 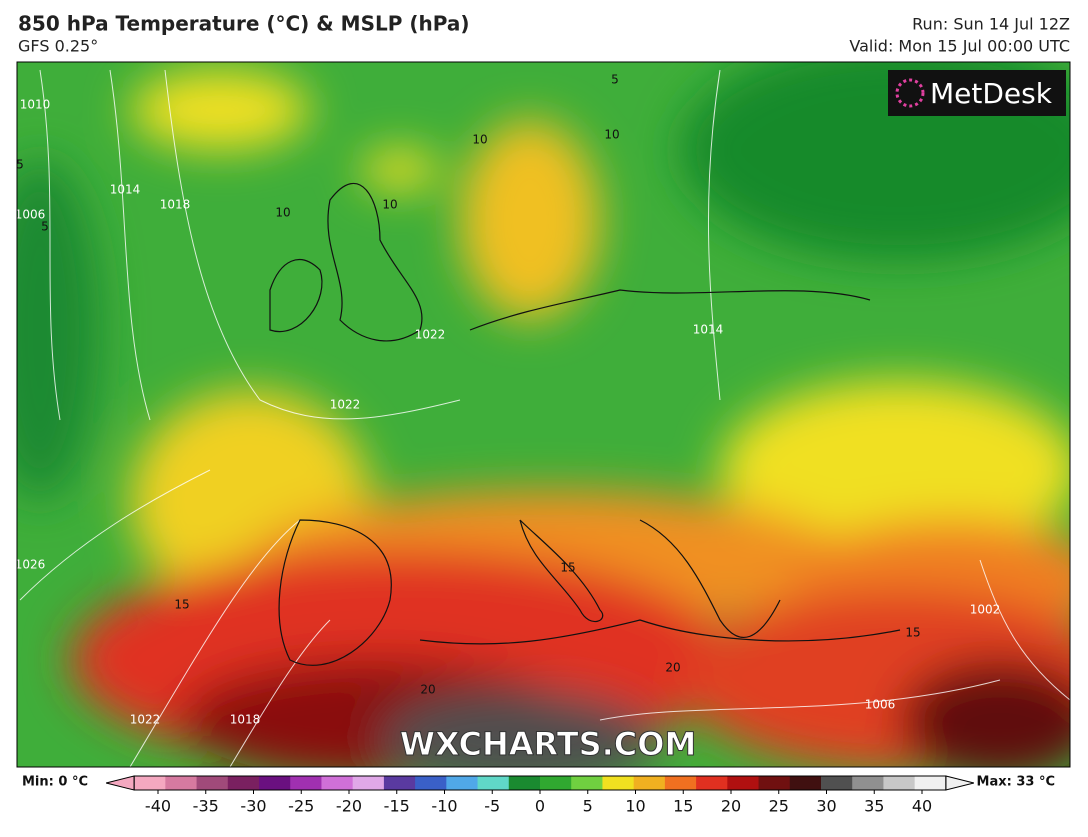 What do you see at coordinates (55, 782) in the screenshot?
I see `min-label: Min: 0 °C` at bounding box center [55, 782].